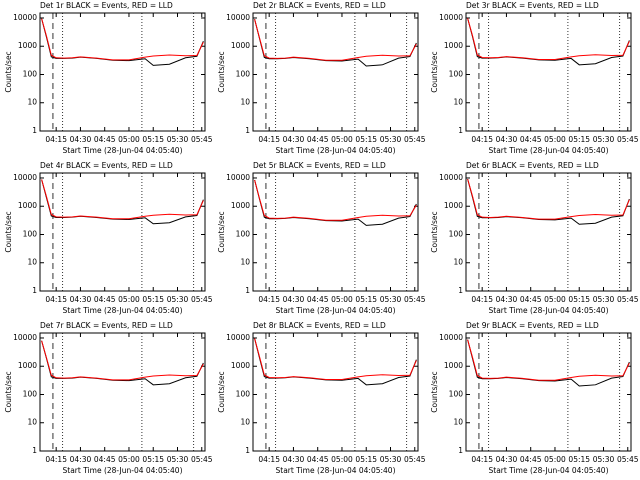 Image resolution: width=640 pixels, height=480 pixels. Describe the element at coordinates (106, 165) in the screenshot. I see `chart-title: Det 4r BLACK = Events, RED = LLD` at that location.